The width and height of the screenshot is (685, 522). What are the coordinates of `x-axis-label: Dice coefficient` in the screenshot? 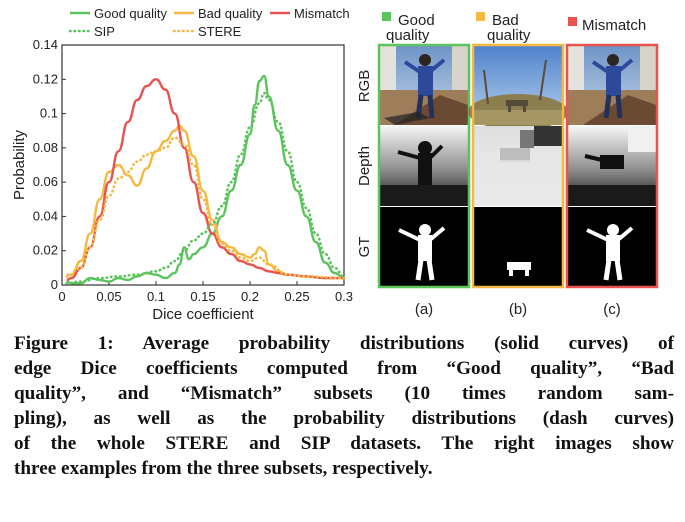 It's located at (203, 314).